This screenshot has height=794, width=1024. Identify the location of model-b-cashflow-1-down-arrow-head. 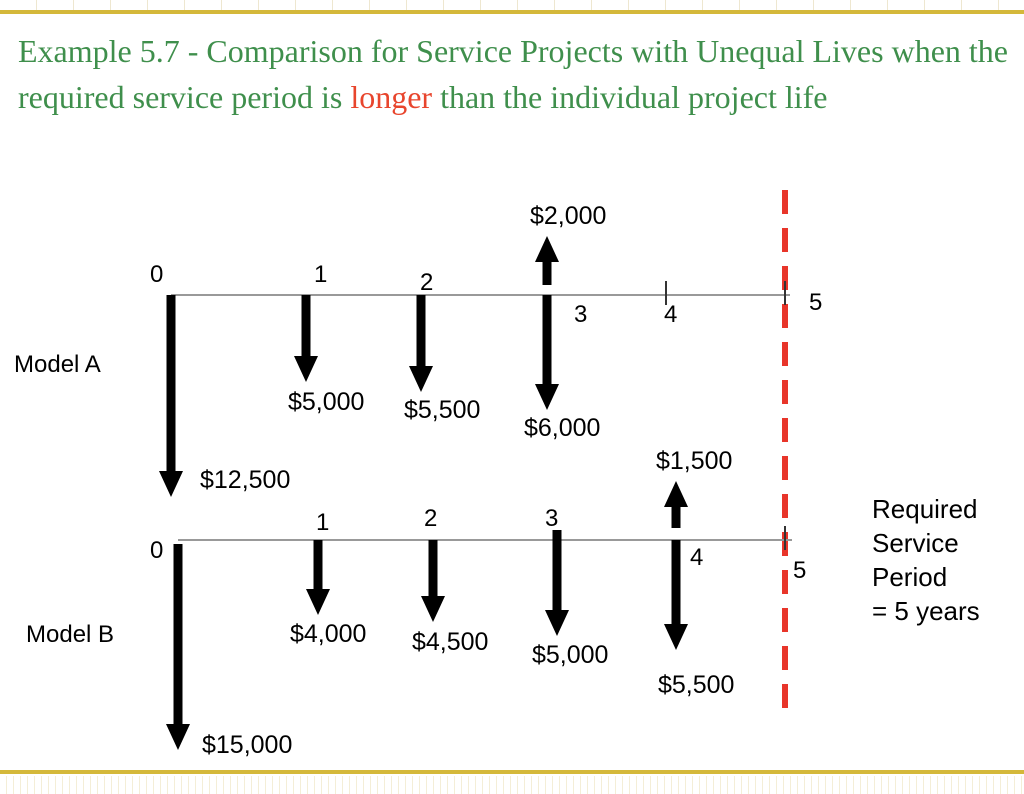
(318, 602).